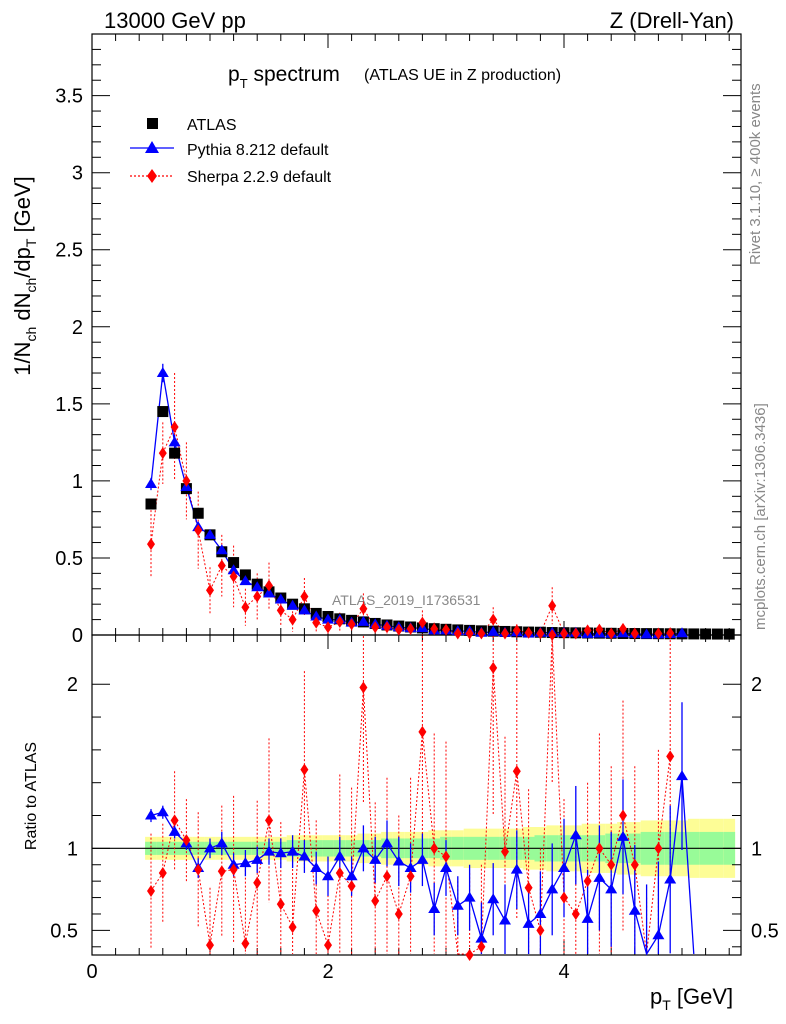 This screenshot has height=1024, width=786. I want to click on legend-pythia-label: Pythia 8.212 default, so click(258, 150).